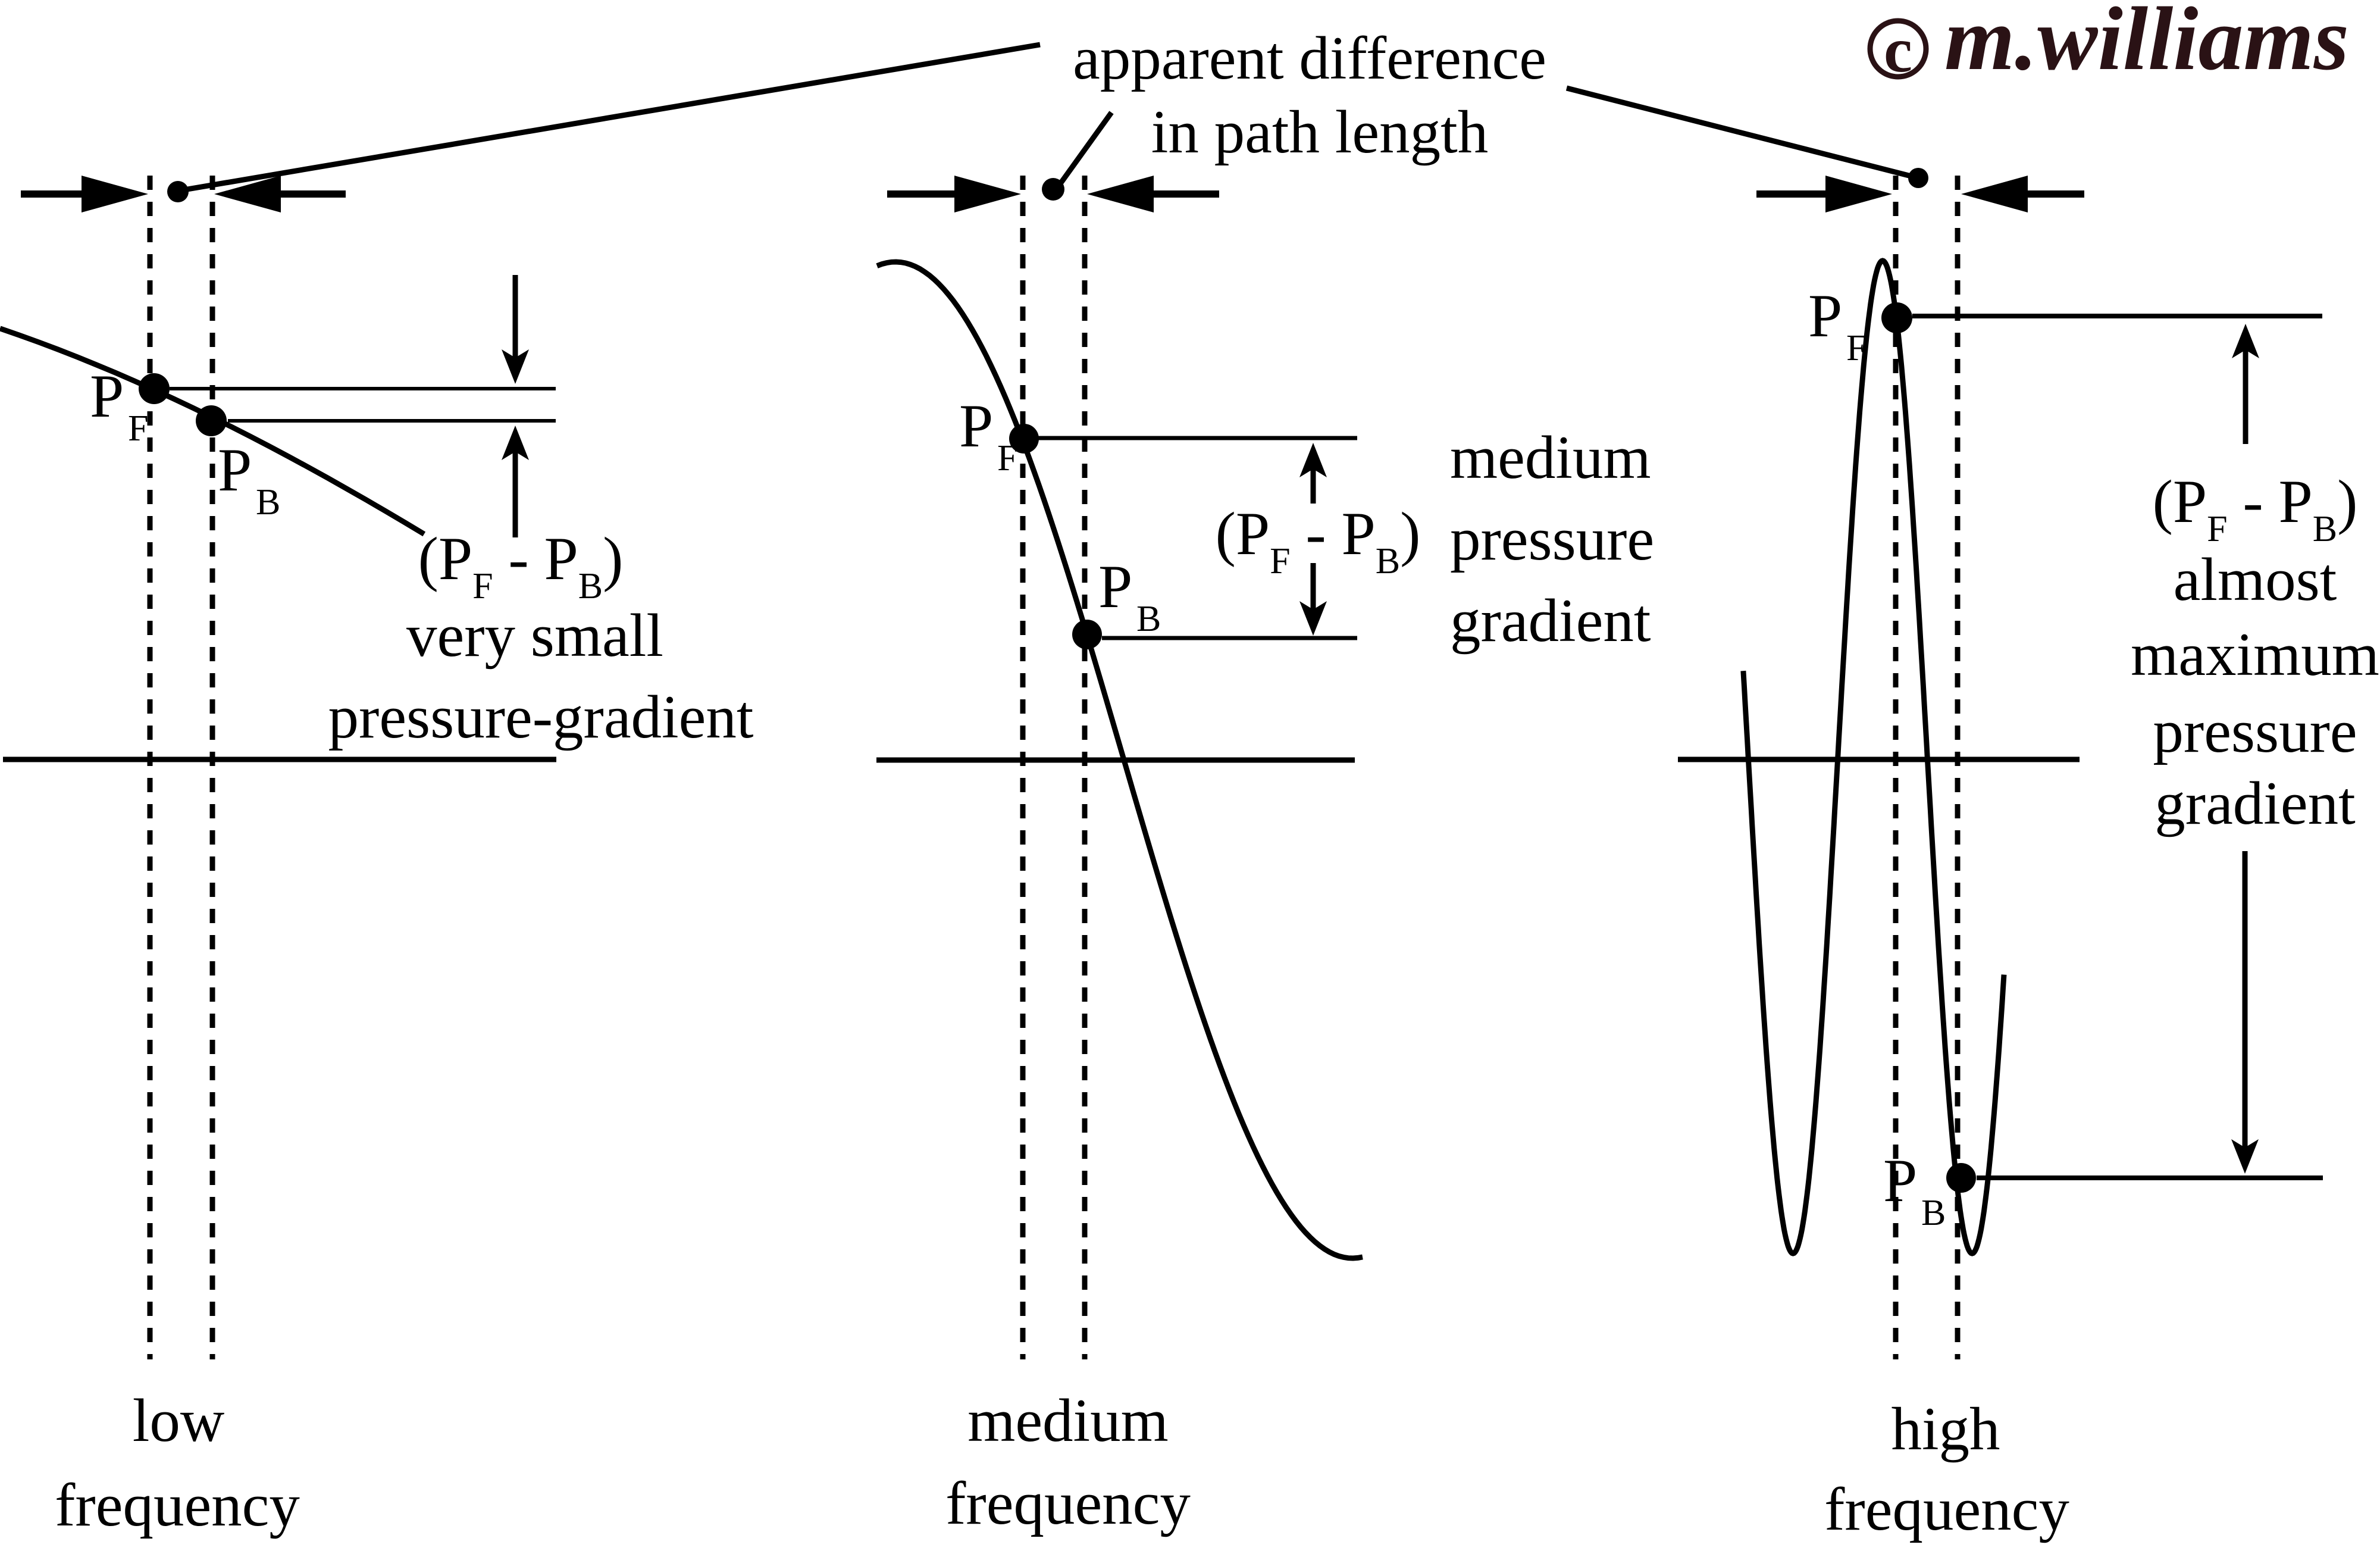 The width and height of the screenshot is (2380, 1557). What do you see at coordinates (1319, 132) in the screenshot?
I see `svg-text: in path length` at bounding box center [1319, 132].